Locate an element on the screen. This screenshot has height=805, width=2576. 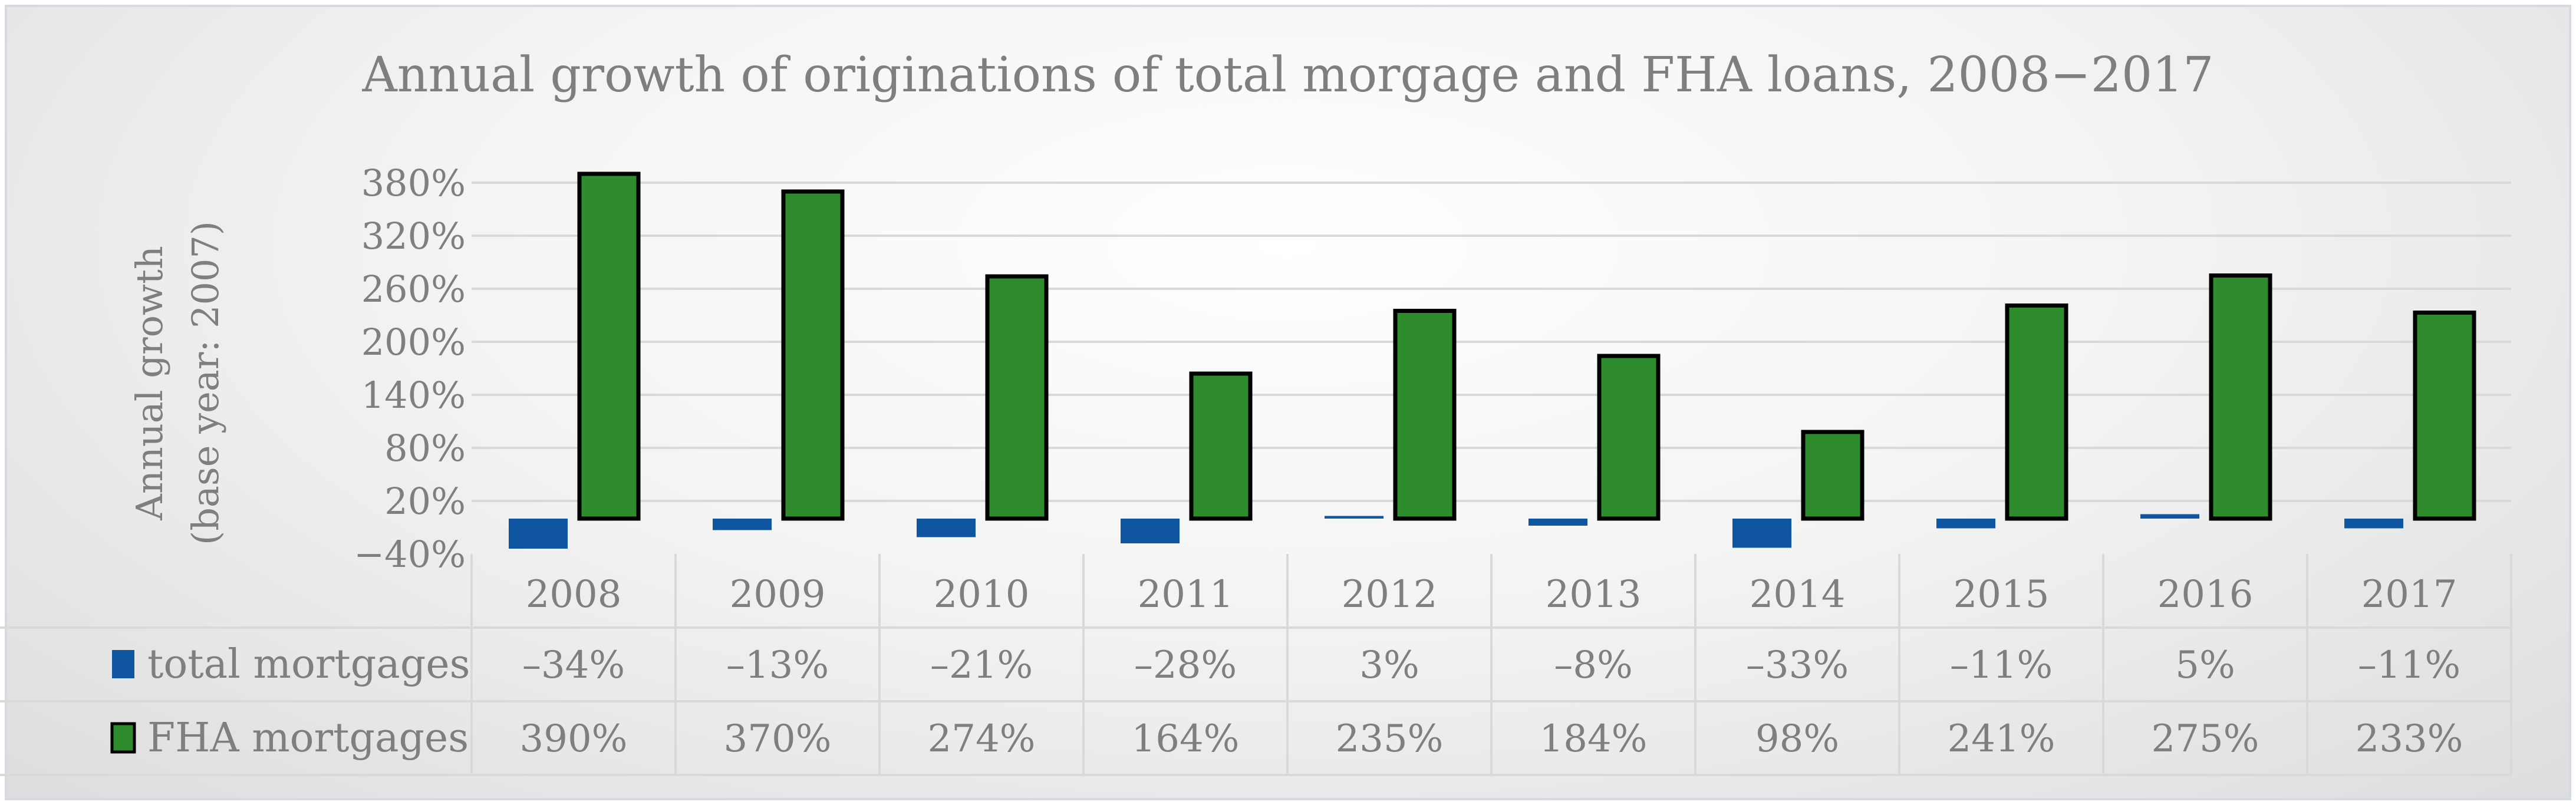
x-category-label: 2017 is located at coordinates (2409, 594).